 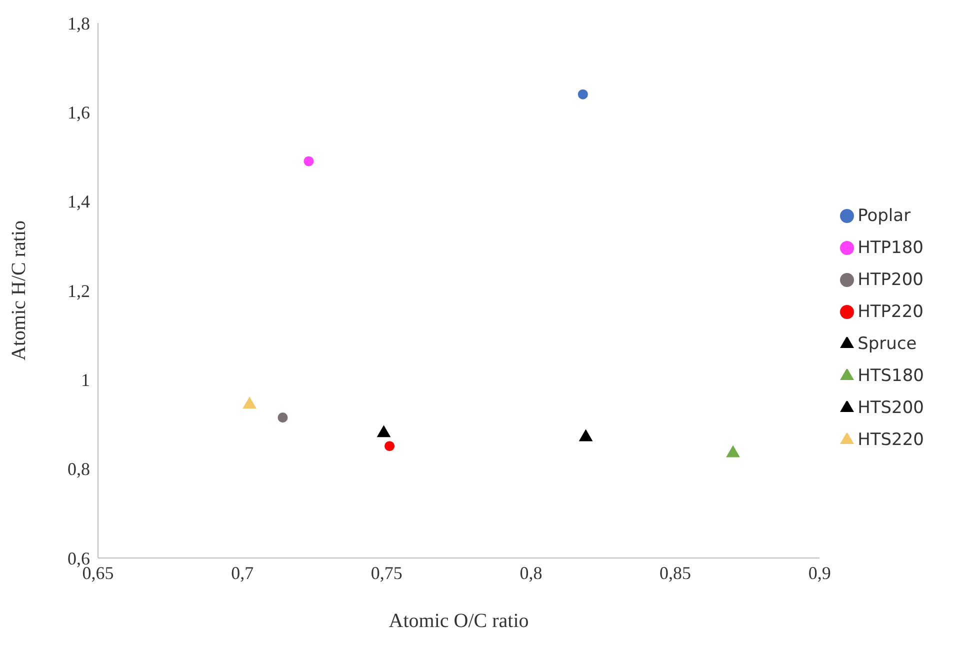 What do you see at coordinates (891, 312) in the screenshot?
I see `legend-label: HTP220` at bounding box center [891, 312].